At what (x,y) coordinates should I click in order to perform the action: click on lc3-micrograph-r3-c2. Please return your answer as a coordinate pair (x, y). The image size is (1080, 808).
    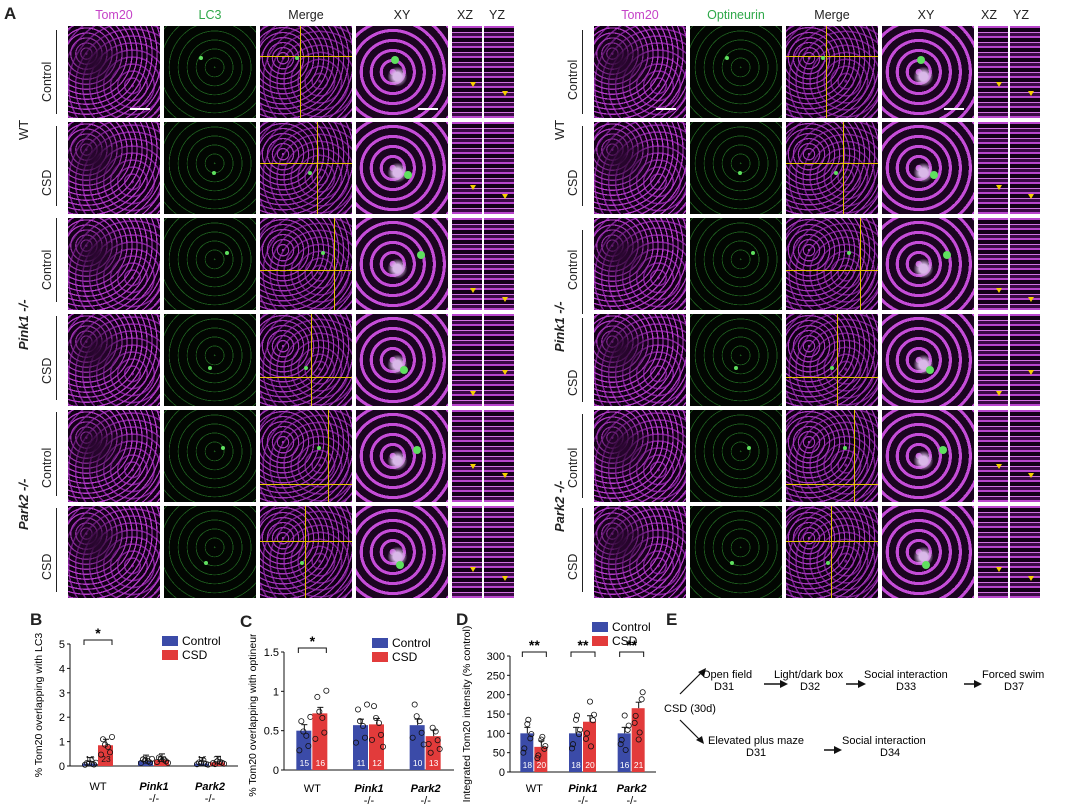
    Looking at the image, I should click on (306, 360).